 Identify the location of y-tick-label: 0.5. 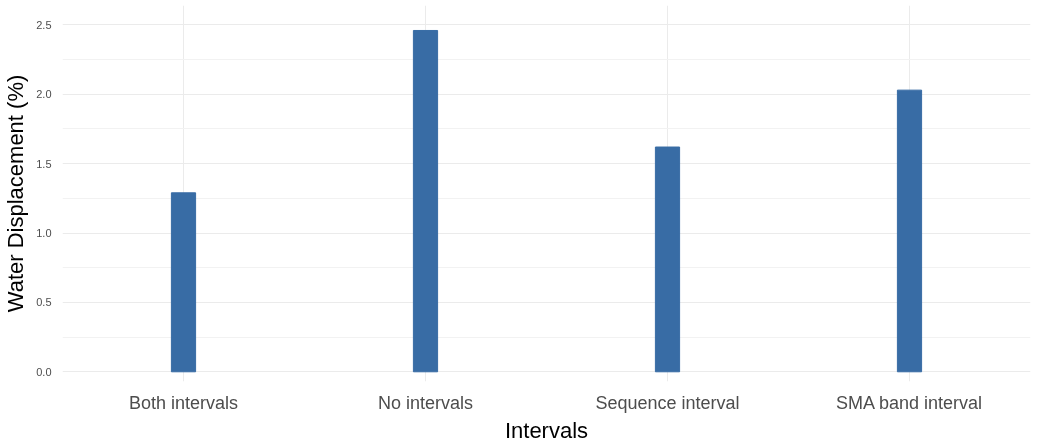
(44, 302).